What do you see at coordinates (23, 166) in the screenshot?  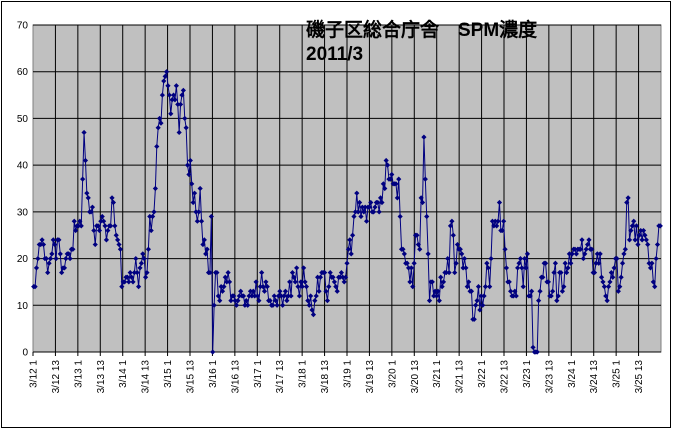 I see `y-tick-label: 40` at bounding box center [23, 166].